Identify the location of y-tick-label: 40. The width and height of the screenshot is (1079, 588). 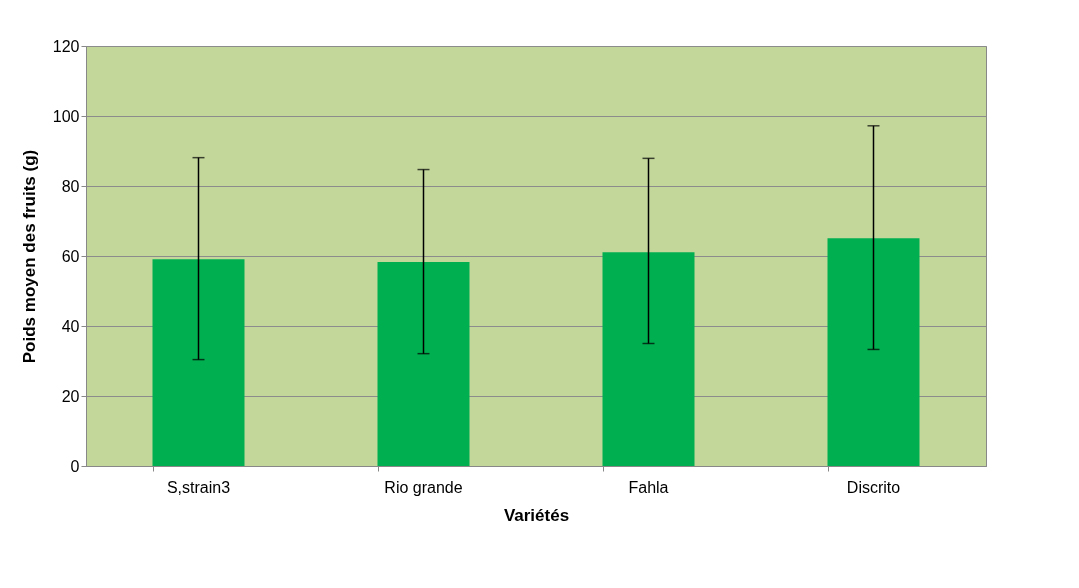
(70, 326).